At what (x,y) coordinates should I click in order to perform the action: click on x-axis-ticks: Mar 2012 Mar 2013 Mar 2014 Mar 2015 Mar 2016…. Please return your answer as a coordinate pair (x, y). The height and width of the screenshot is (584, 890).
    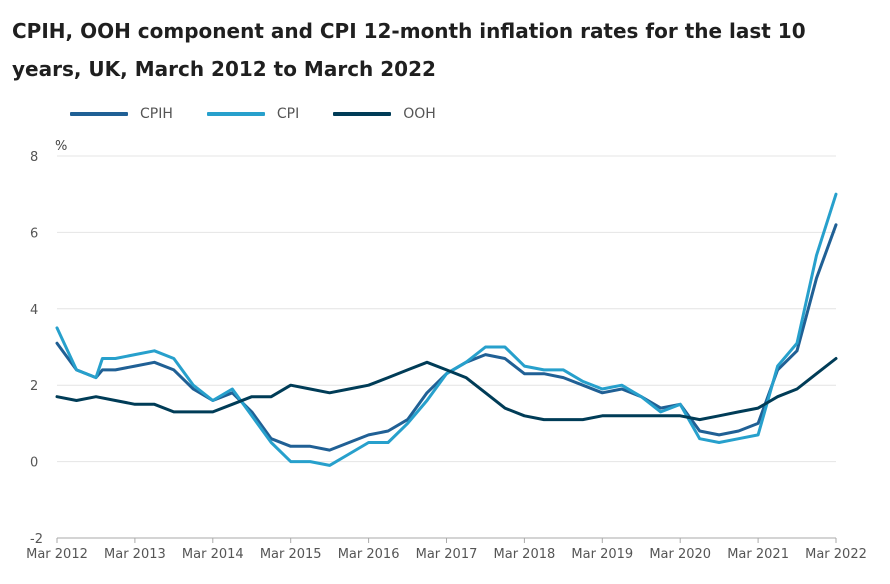
    Looking at the image, I should click on (446, 550).